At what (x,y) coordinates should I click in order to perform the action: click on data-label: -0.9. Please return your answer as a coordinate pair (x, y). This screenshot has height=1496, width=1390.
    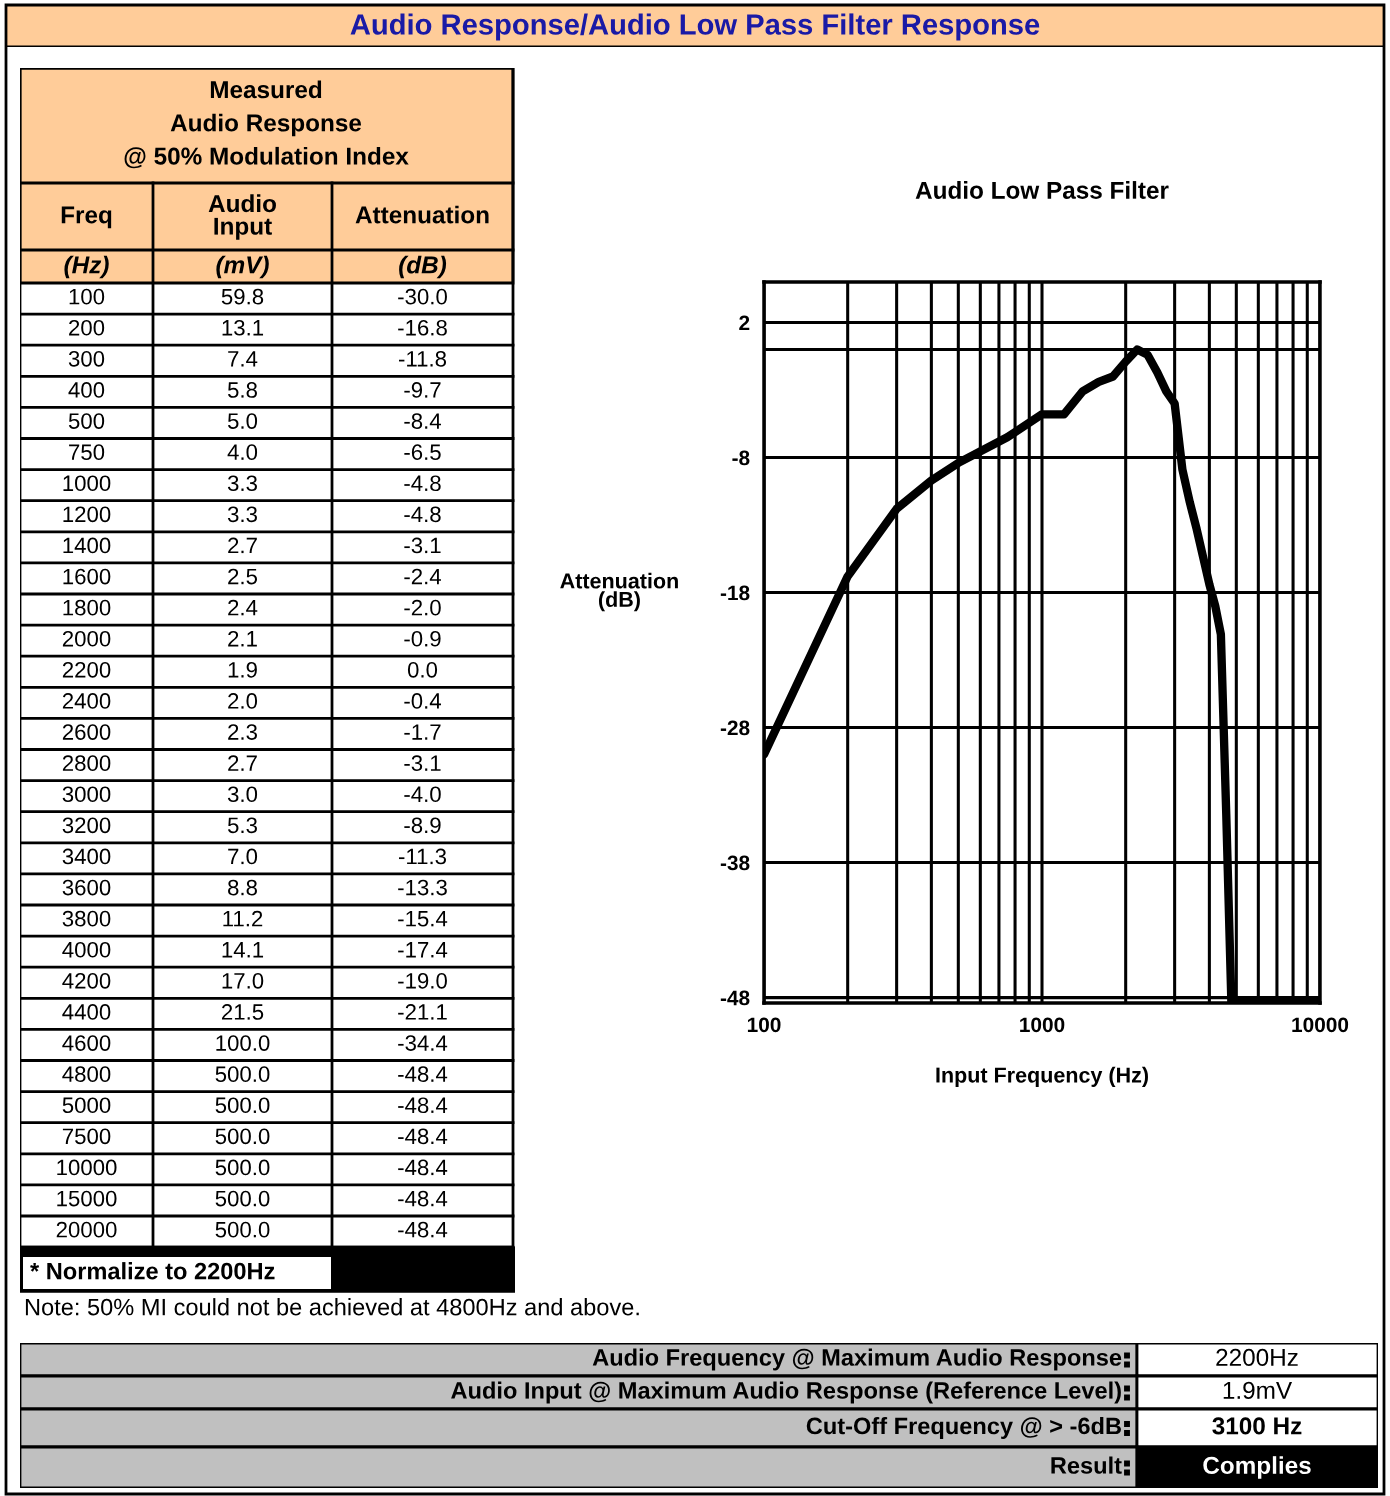
    Looking at the image, I should click on (422, 638).